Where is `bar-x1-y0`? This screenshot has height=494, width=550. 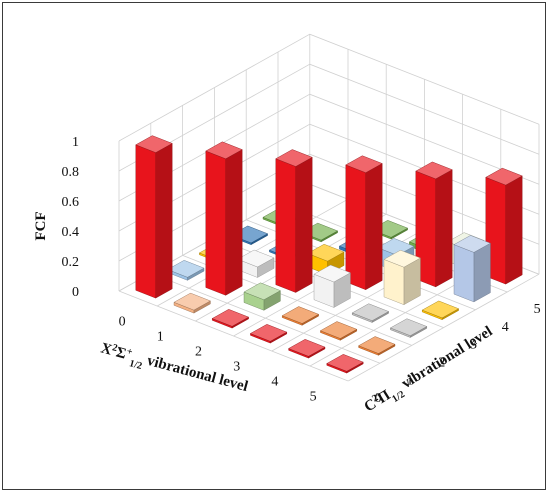 bar-x1-y0 is located at coordinates (192, 303).